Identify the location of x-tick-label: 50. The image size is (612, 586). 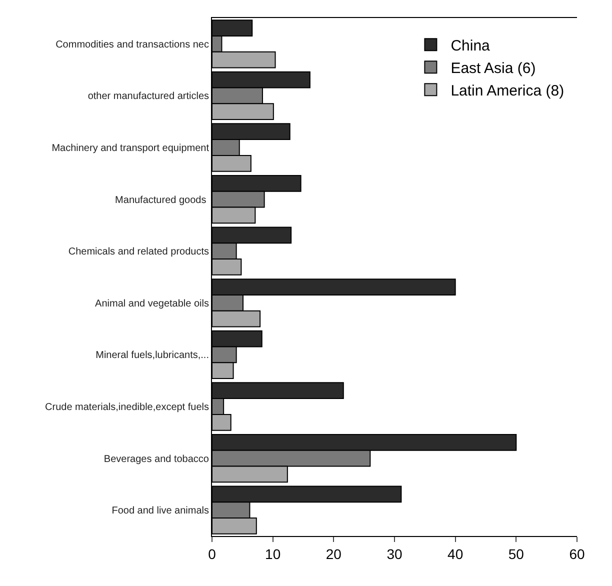
(516, 554).